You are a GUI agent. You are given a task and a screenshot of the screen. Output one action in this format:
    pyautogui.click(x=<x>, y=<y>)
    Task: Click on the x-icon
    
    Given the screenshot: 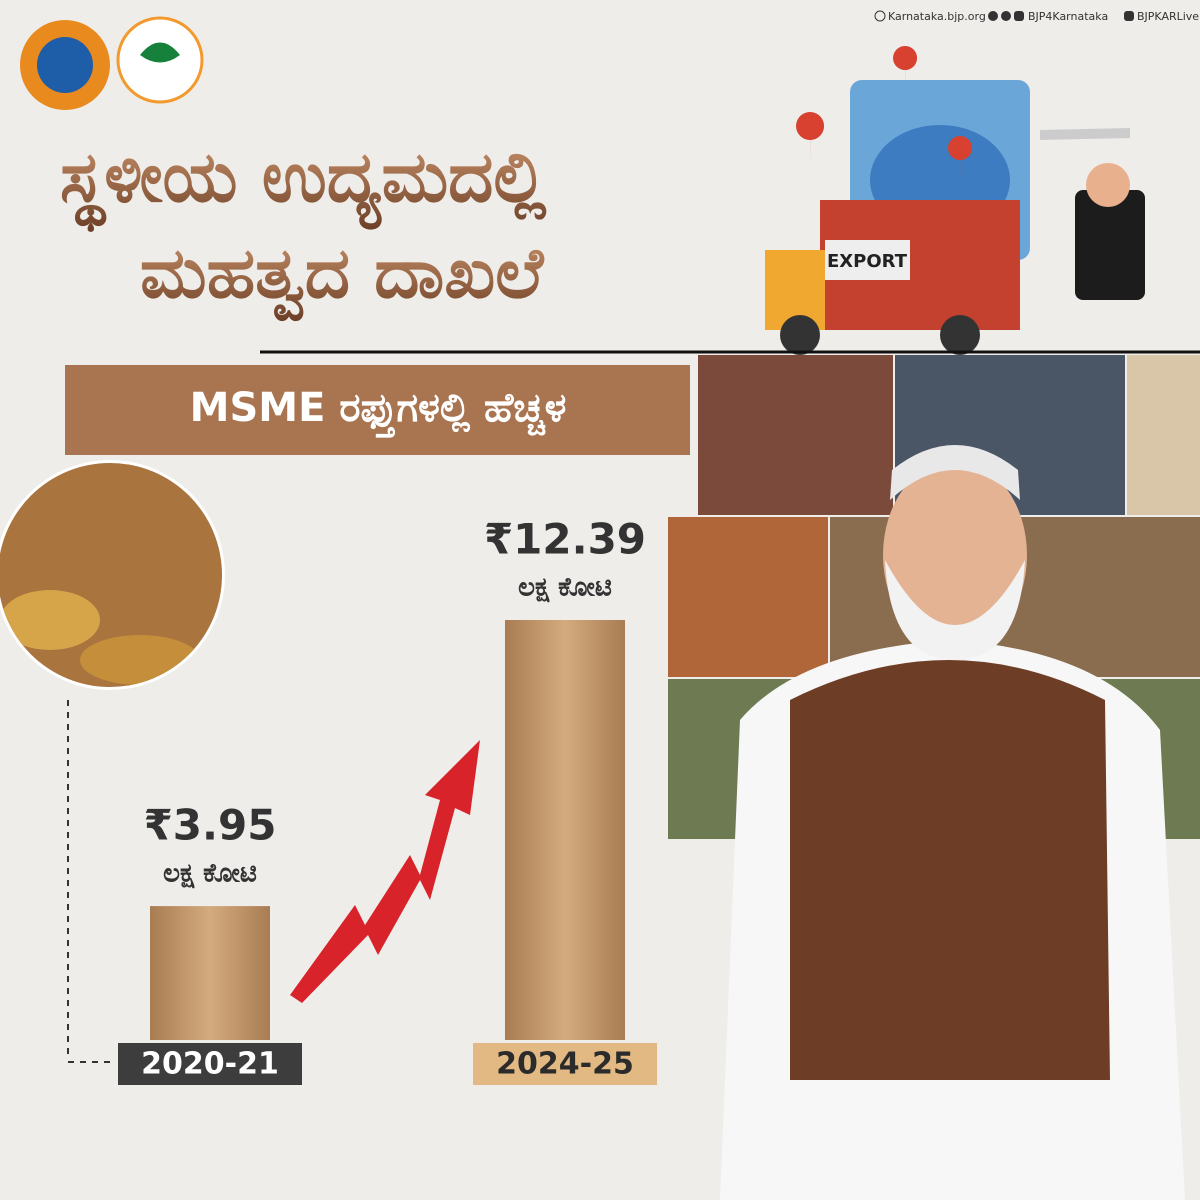 What is the action you would take?
    pyautogui.click(x=1006, y=16)
    